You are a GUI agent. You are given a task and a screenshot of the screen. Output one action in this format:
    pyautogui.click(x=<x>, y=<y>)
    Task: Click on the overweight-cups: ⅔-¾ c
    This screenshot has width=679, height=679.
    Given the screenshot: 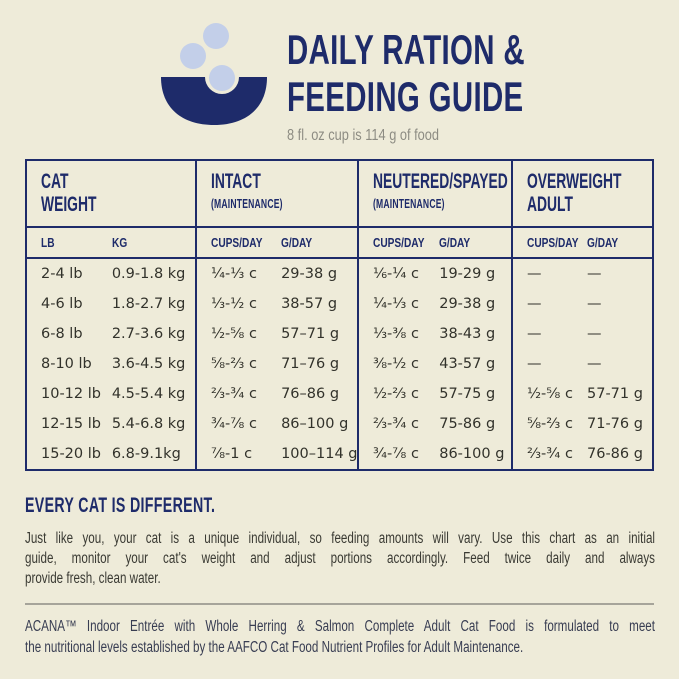 What is the action you would take?
    pyautogui.click(x=550, y=454)
    